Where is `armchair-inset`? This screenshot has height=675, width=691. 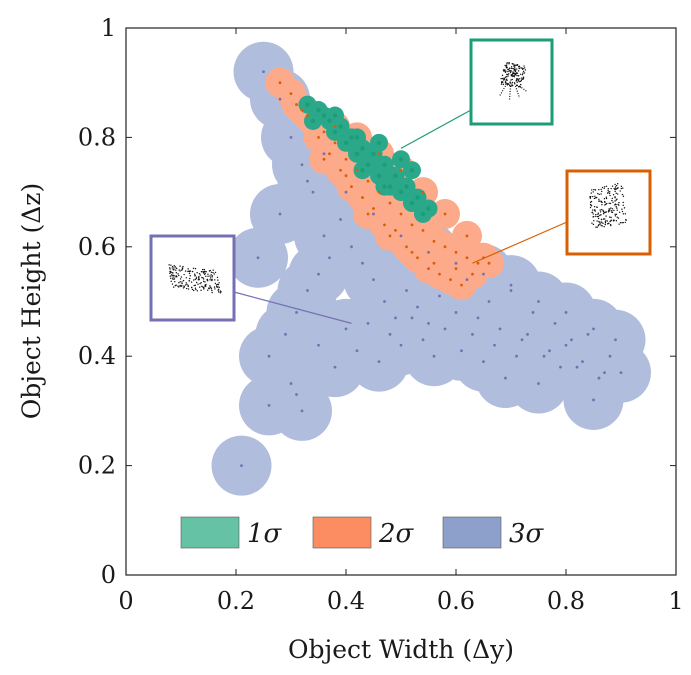 armchair-inset is located at coordinates (608, 212).